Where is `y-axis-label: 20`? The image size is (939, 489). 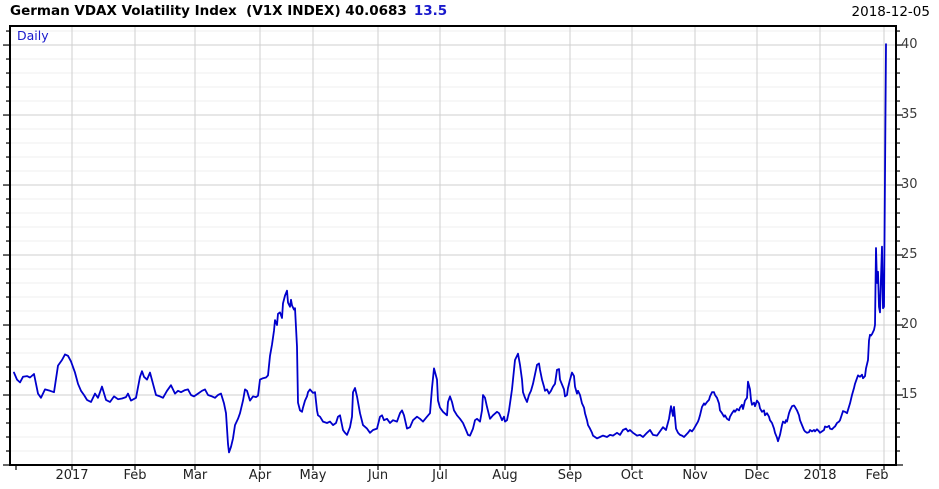 y-axis-label: 20 is located at coordinates (909, 324).